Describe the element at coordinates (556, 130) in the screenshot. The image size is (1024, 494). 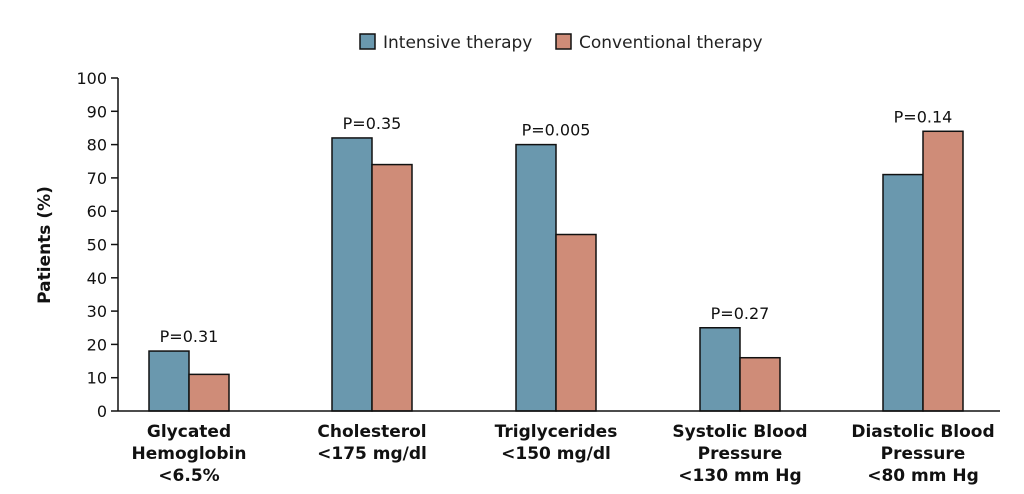
I see `p-value-2: P=0.005` at that location.